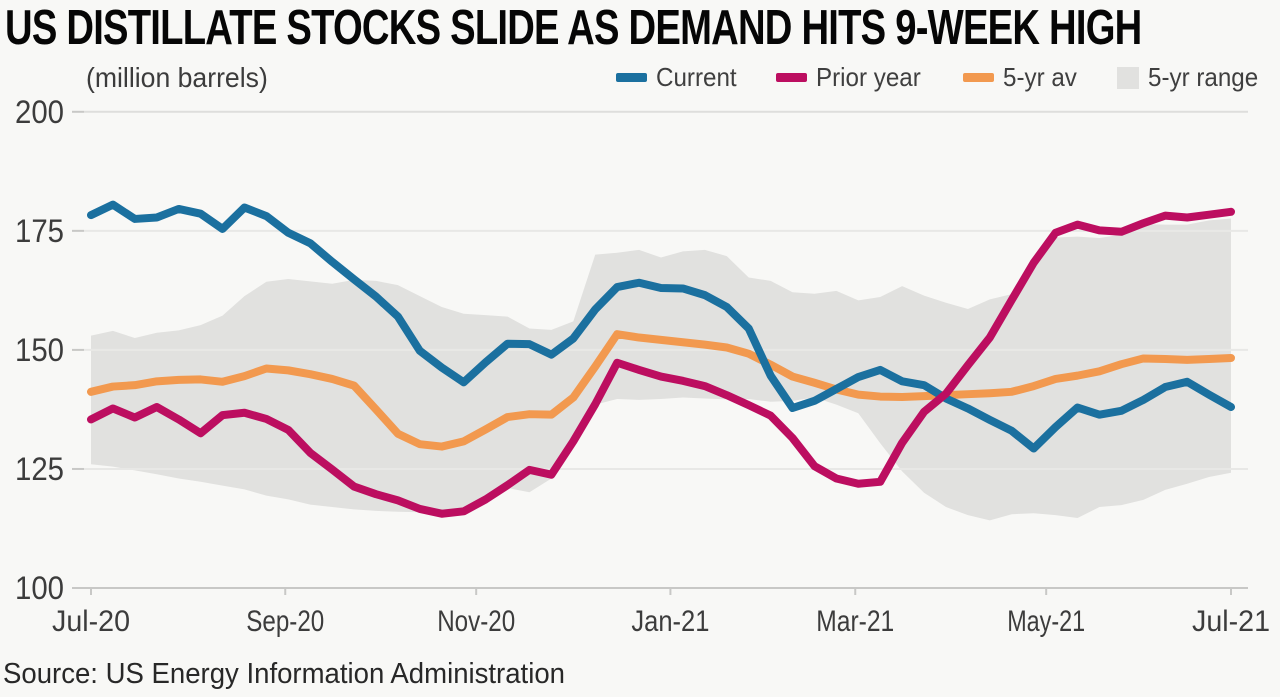  I want to click on x-axis-label: Jan-21, so click(670, 621).